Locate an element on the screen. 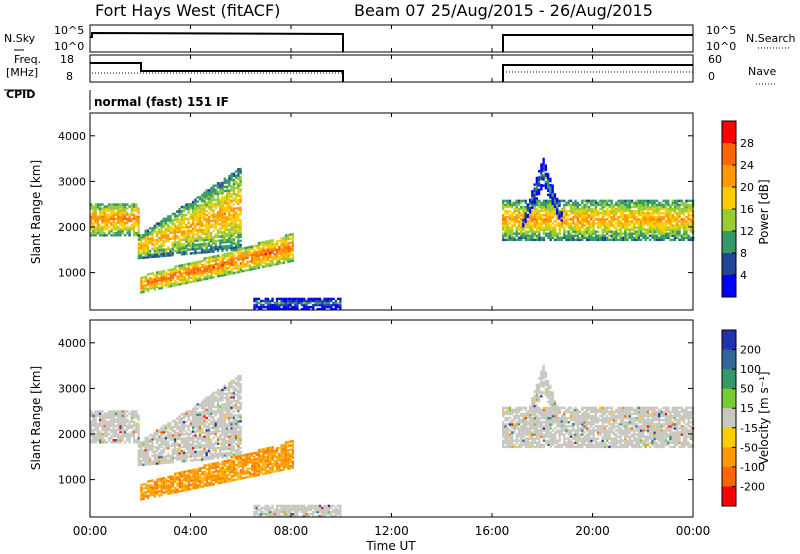 This screenshot has height=554, width=800. nave-tick-top: 60 is located at coordinates (715, 59).